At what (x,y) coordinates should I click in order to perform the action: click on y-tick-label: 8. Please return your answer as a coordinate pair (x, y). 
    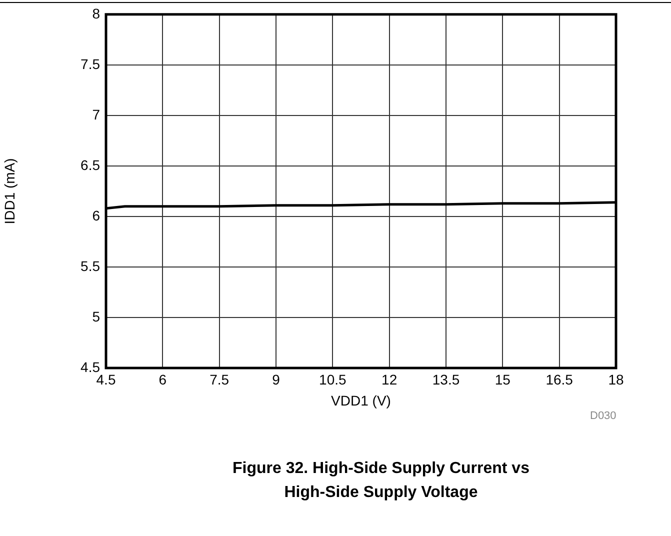
    Looking at the image, I should click on (96, 13).